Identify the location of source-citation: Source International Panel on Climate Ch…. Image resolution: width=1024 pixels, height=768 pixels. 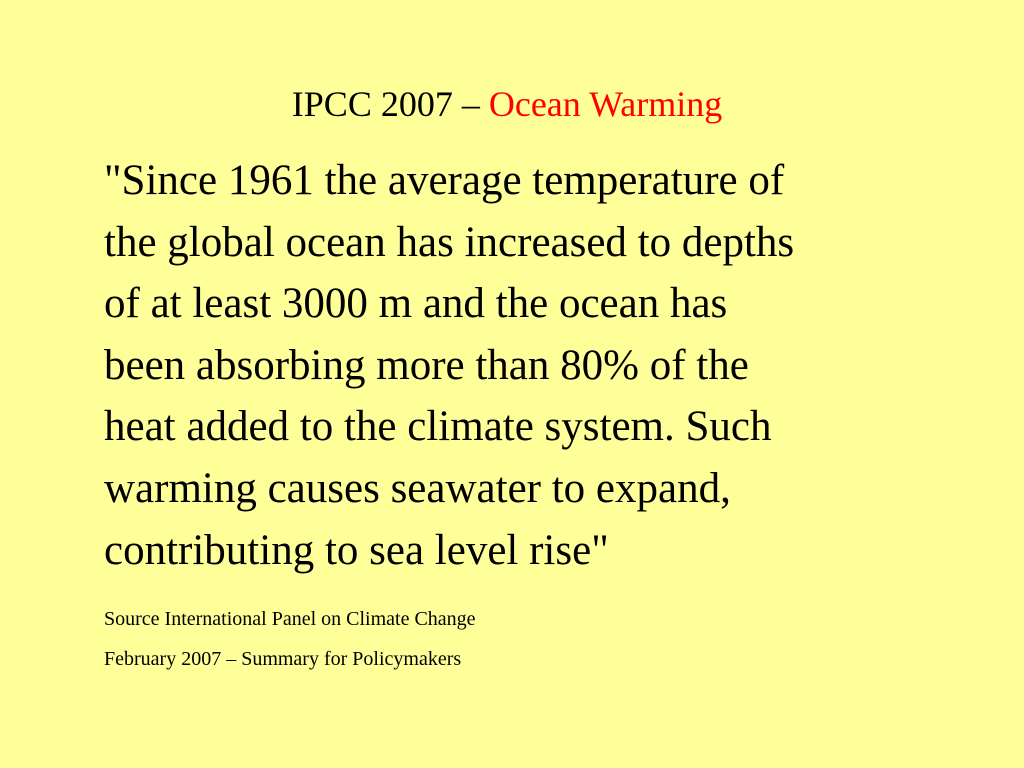
(290, 619).